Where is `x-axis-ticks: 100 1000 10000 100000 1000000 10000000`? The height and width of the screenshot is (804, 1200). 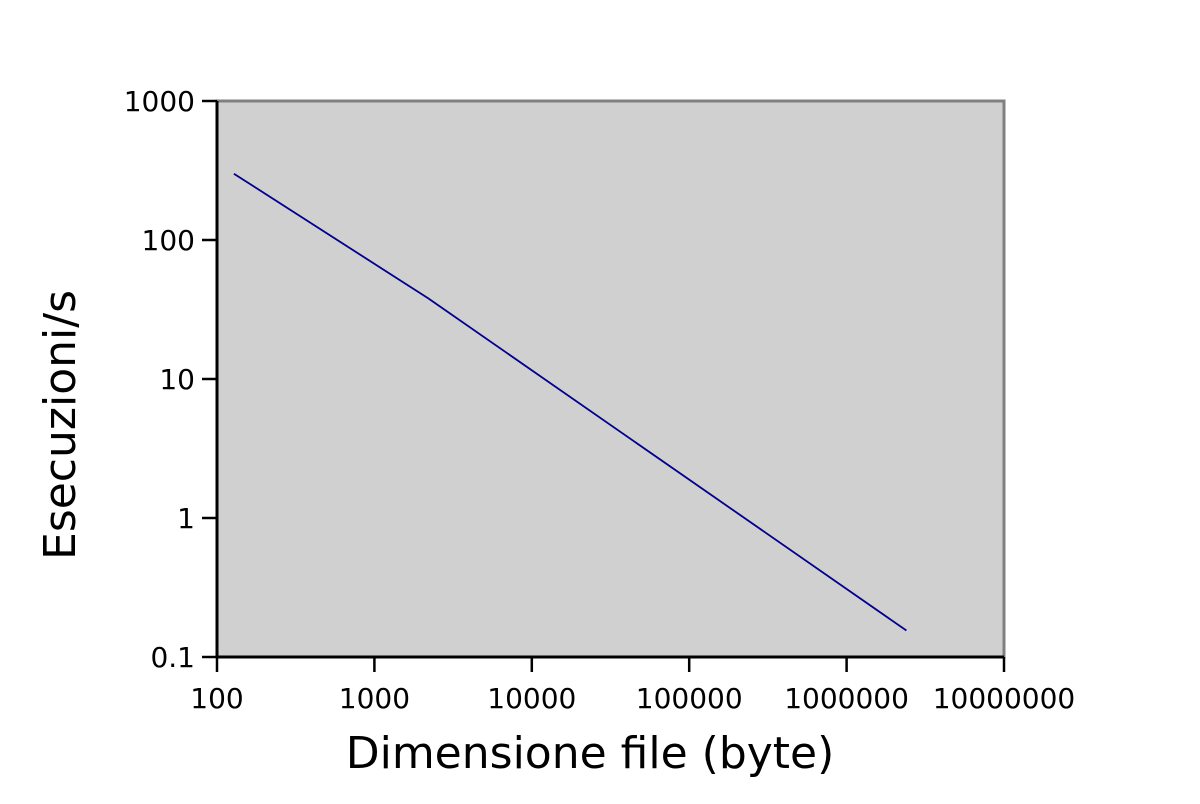
x-axis-ticks: 100 1000 10000 100000 1000000 10000000 is located at coordinates (632, 686).